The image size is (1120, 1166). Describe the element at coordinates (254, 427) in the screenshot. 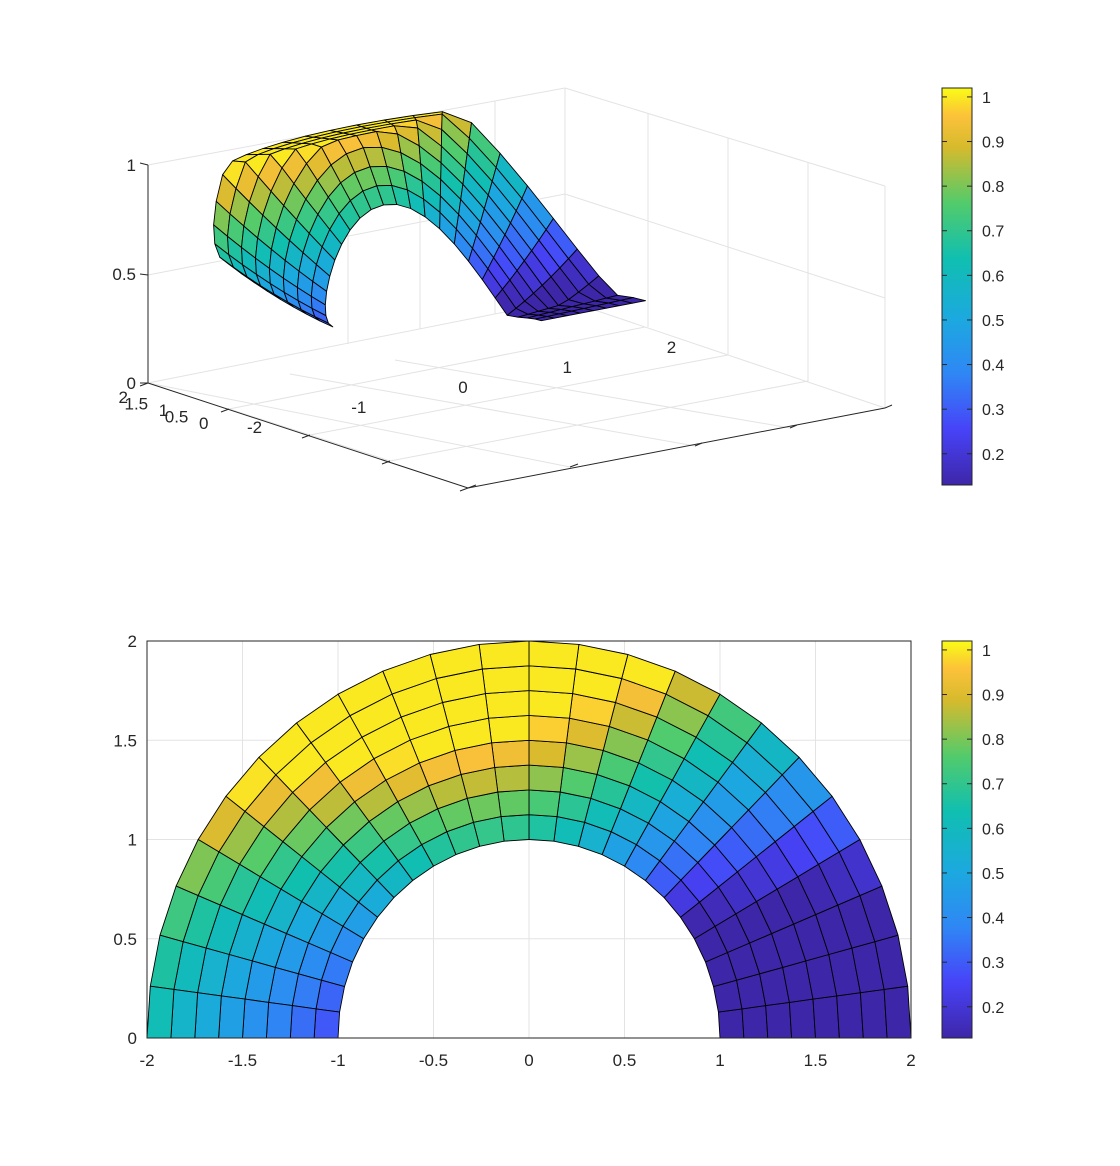

I see `x-tick-label-3d: -2` at that location.